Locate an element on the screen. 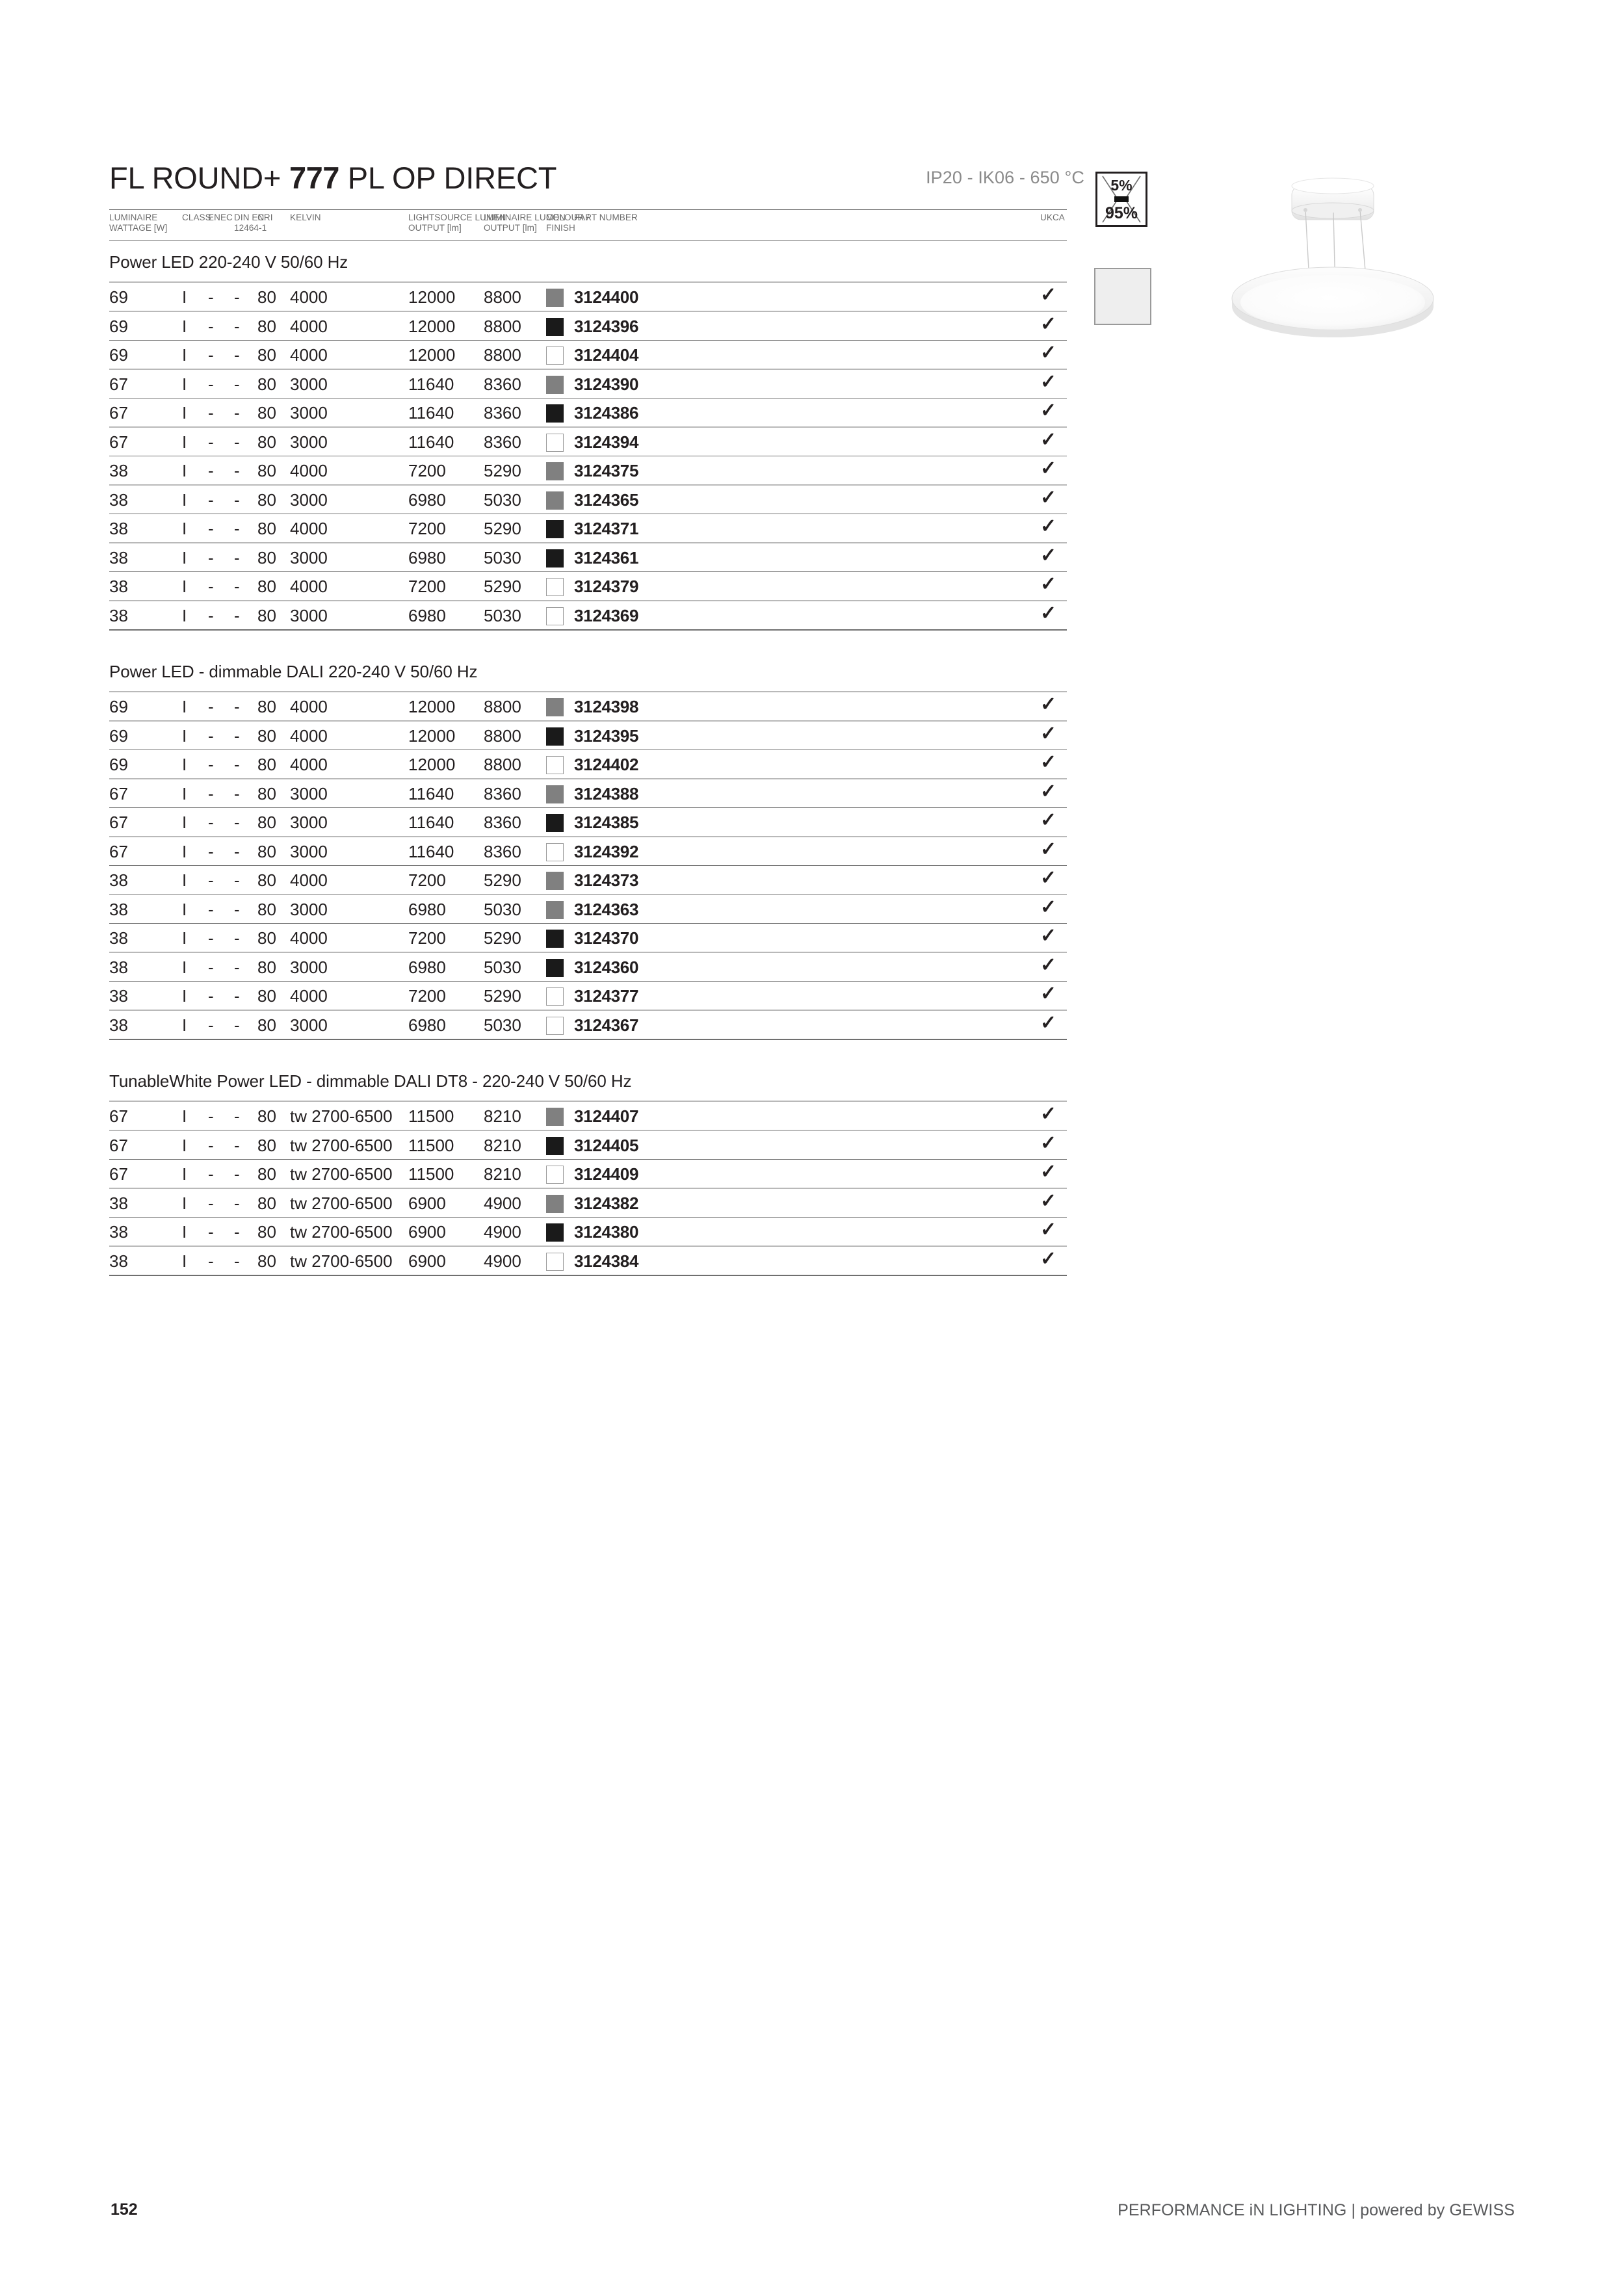 The height and width of the screenshot is (2296, 1624). table-row: 38 I - -80 3000 6980 5030 3124367 ✓ is located at coordinates (588, 1025).